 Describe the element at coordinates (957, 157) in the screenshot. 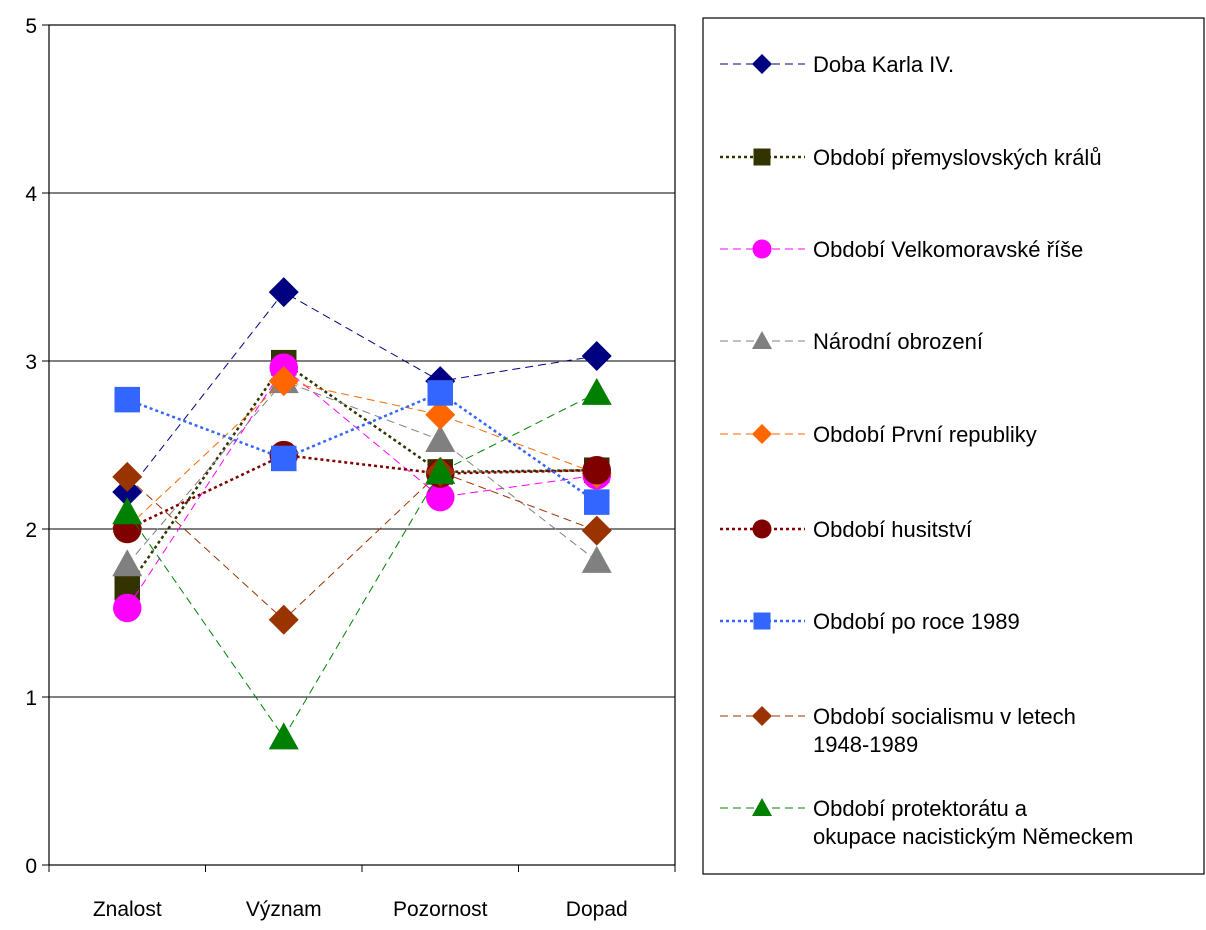

I see `legend-label: Období přemyslovských králů` at that location.